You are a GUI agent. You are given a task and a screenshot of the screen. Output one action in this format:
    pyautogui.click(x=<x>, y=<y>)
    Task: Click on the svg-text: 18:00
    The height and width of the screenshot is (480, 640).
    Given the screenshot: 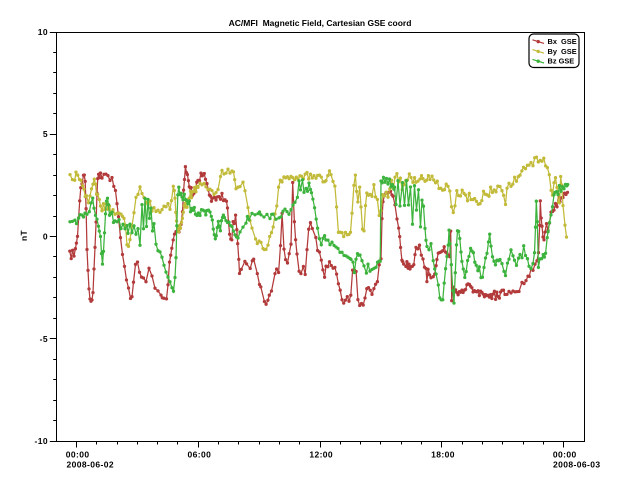 What is the action you would take?
    pyautogui.click(x=443, y=455)
    